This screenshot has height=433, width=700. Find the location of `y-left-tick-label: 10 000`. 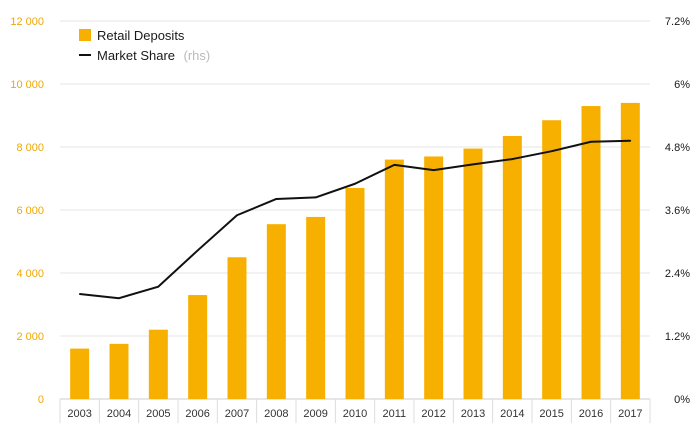

y-left-tick-label: 10 000 is located at coordinates (27, 85).